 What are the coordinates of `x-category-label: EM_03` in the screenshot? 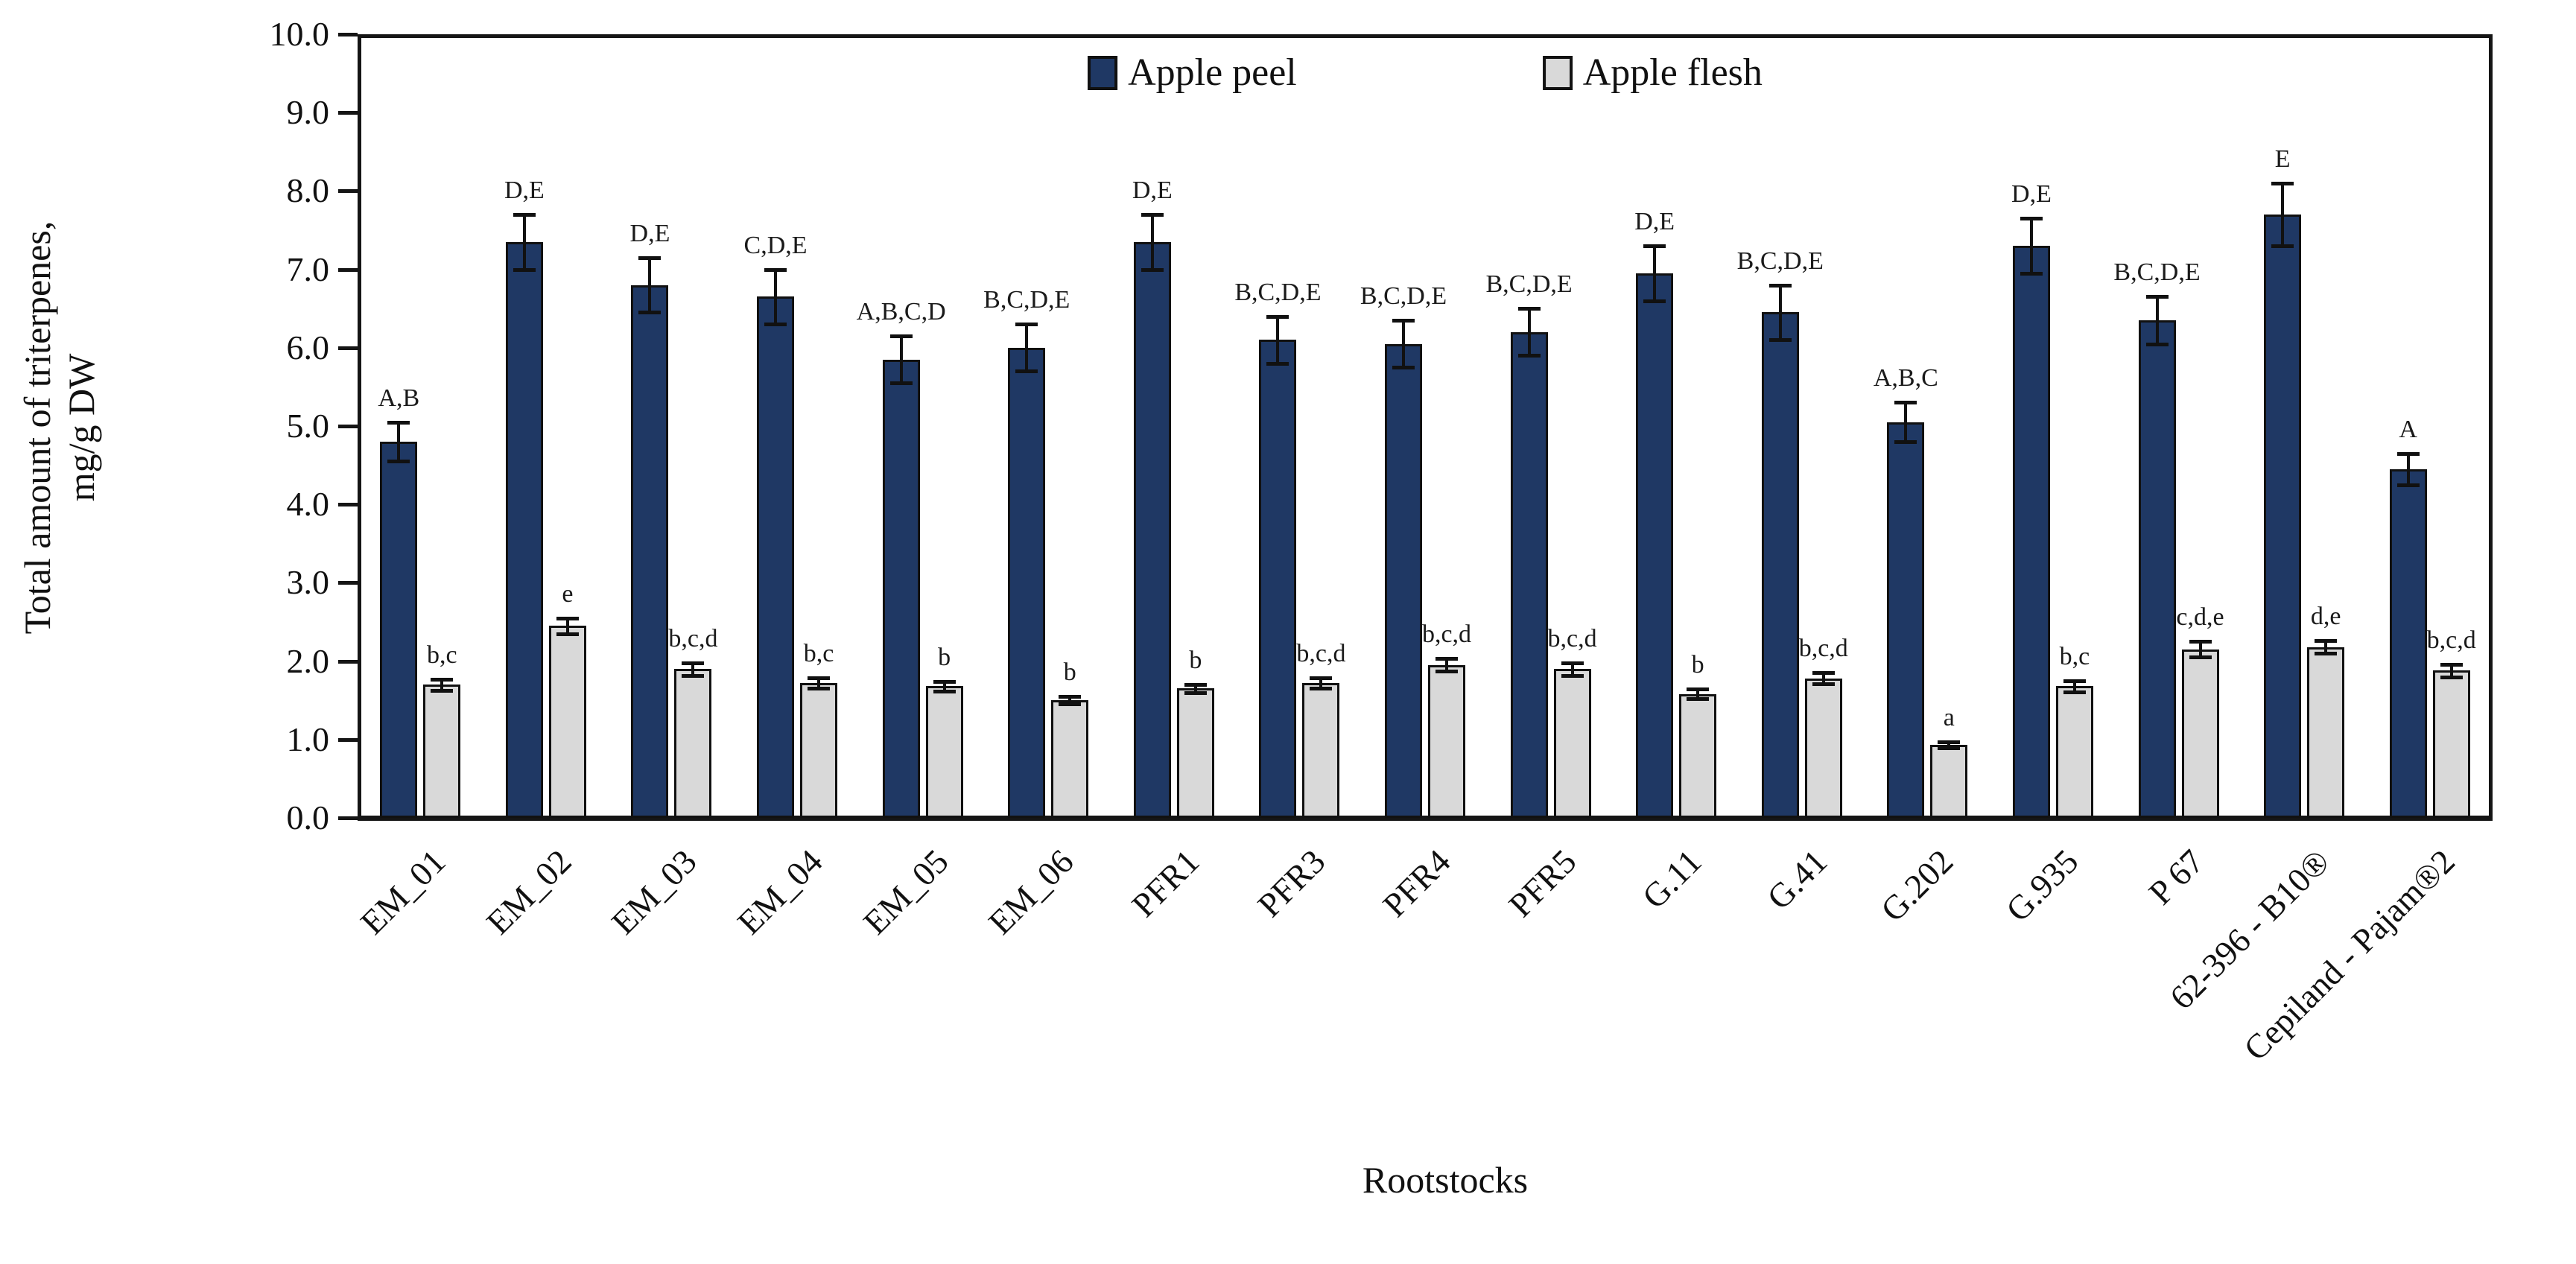 It's located at (655, 892).